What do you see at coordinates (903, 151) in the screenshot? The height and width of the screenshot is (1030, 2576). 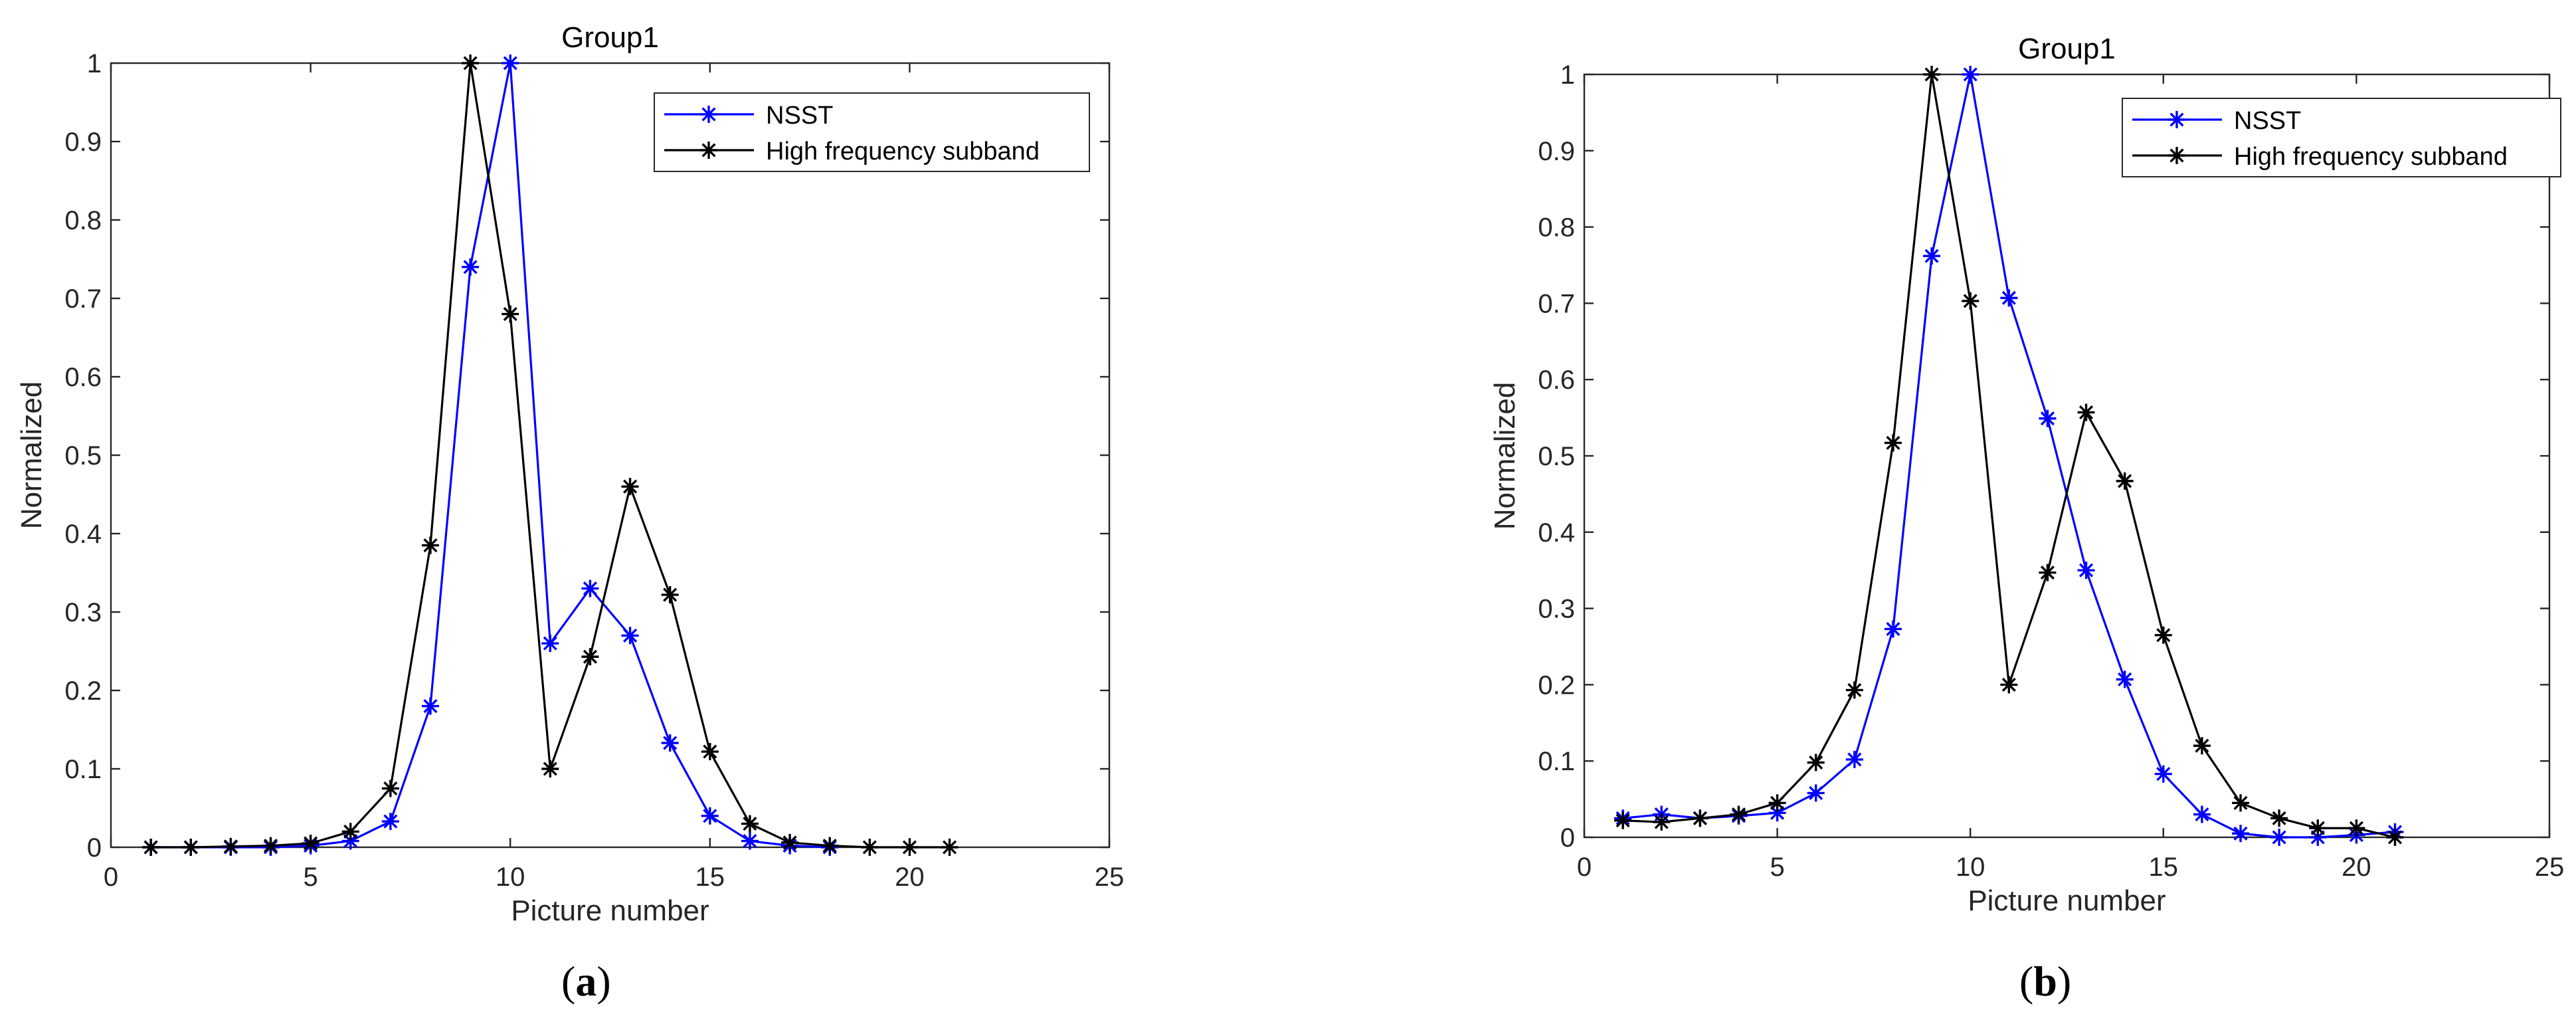 I see `legend-label: High frequency subband` at bounding box center [903, 151].